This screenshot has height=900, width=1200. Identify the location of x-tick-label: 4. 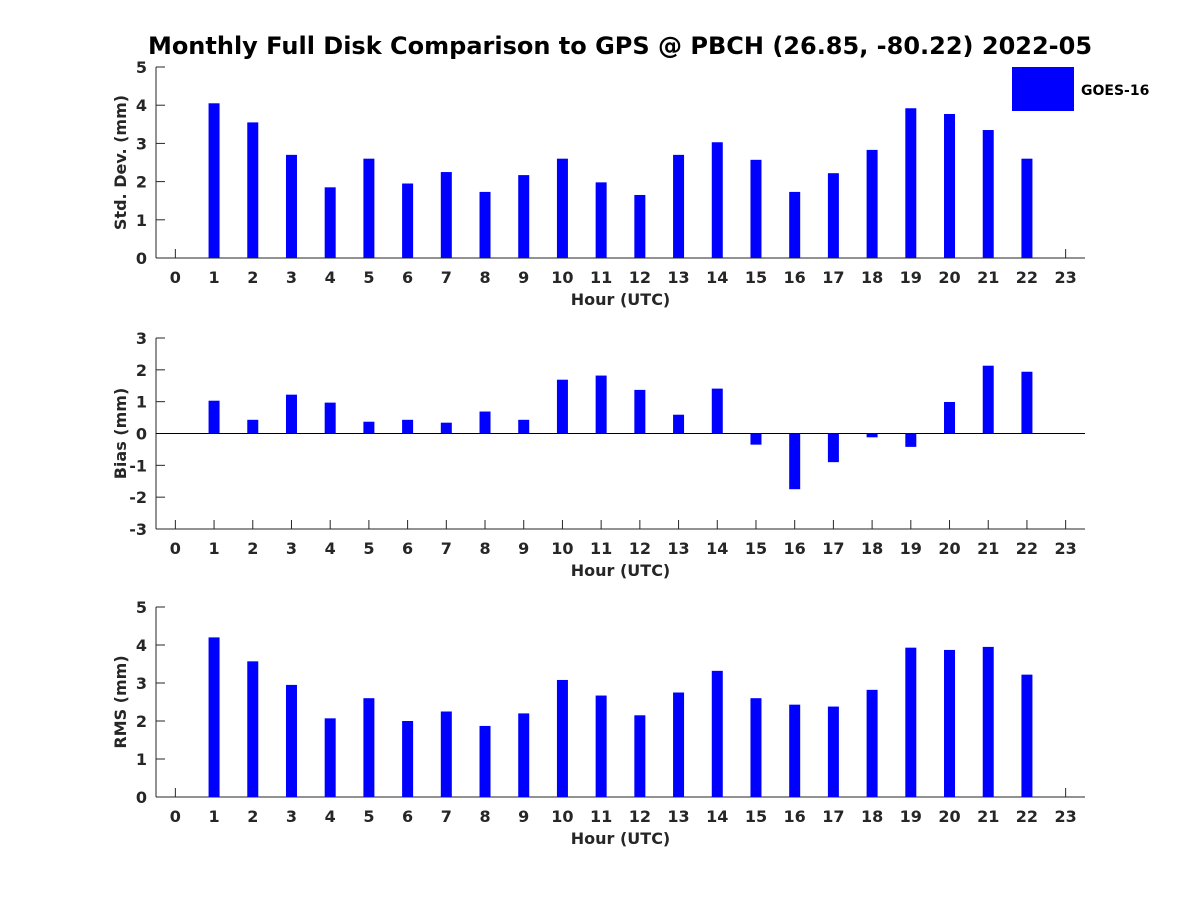
(330, 548).